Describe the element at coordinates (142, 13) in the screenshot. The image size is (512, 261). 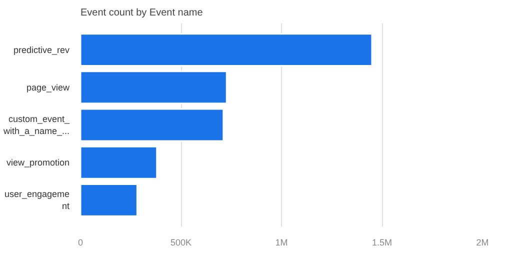
I see `chart-title: Event count by Event name` at that location.